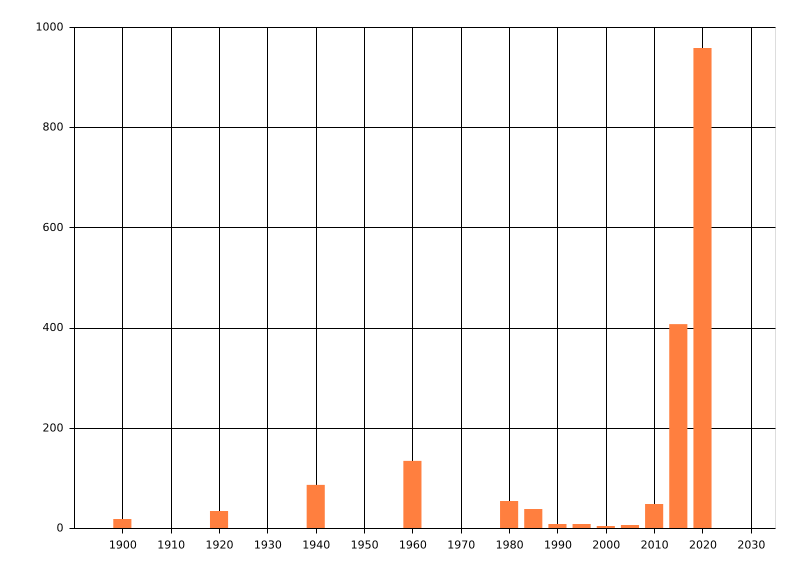 Image resolution: width=800 pixels, height=576 pixels. I want to click on x-tick-label: 1930, so click(268, 545).